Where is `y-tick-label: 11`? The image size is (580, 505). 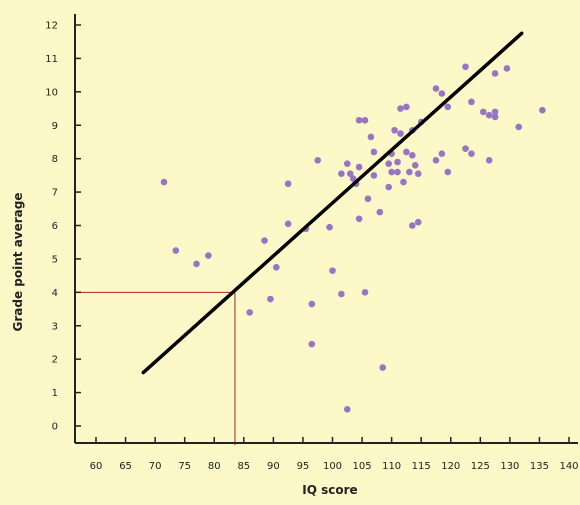
y-tick-label: 11 is located at coordinates (51, 59).